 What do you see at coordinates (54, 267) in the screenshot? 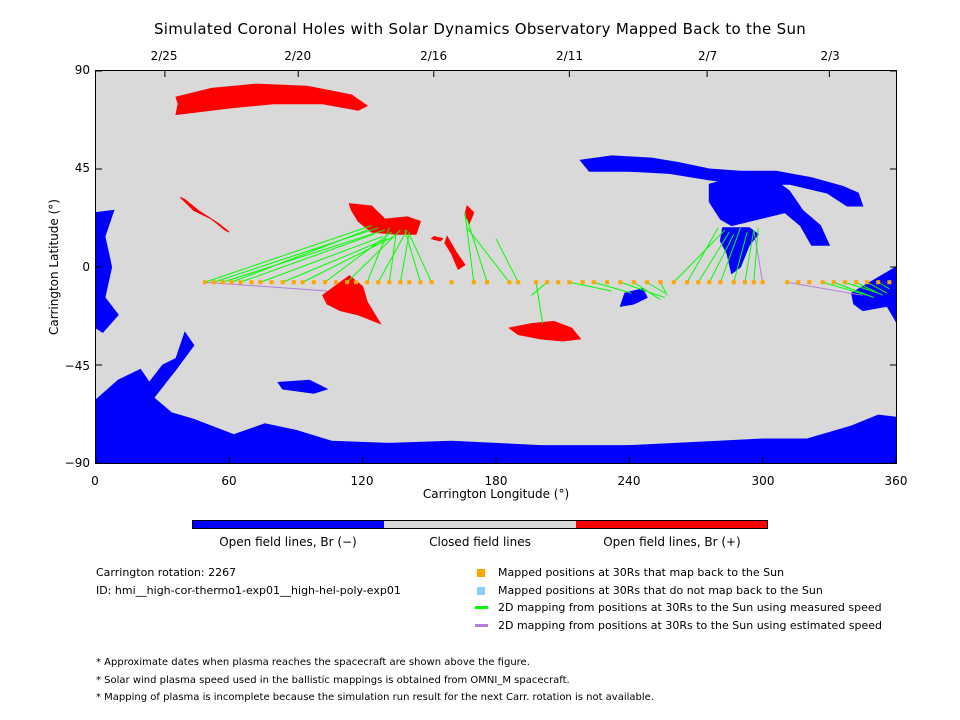
I see `y-axis-label: Carrington Latitude (°)` at bounding box center [54, 267].